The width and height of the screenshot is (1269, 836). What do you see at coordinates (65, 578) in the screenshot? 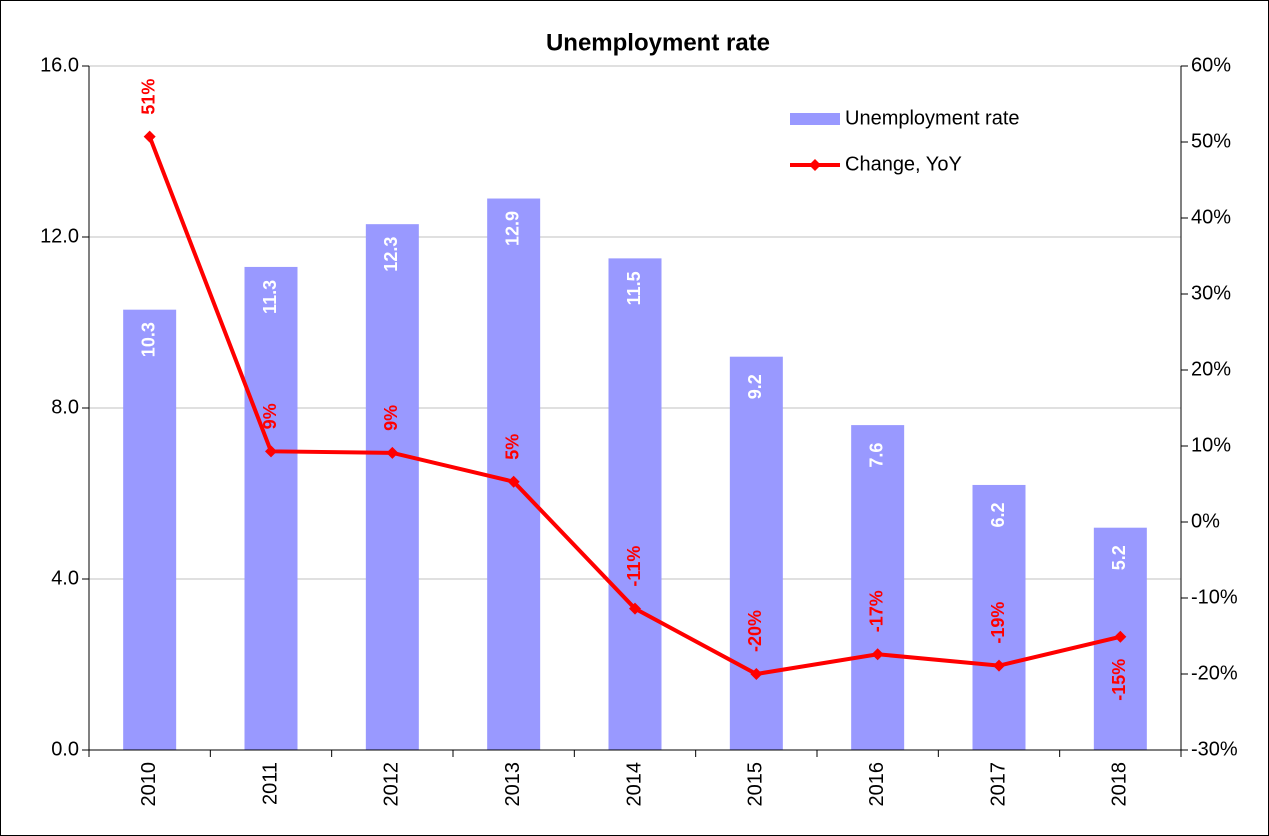
I see `y-tick-label: 4.0` at bounding box center [65, 578].